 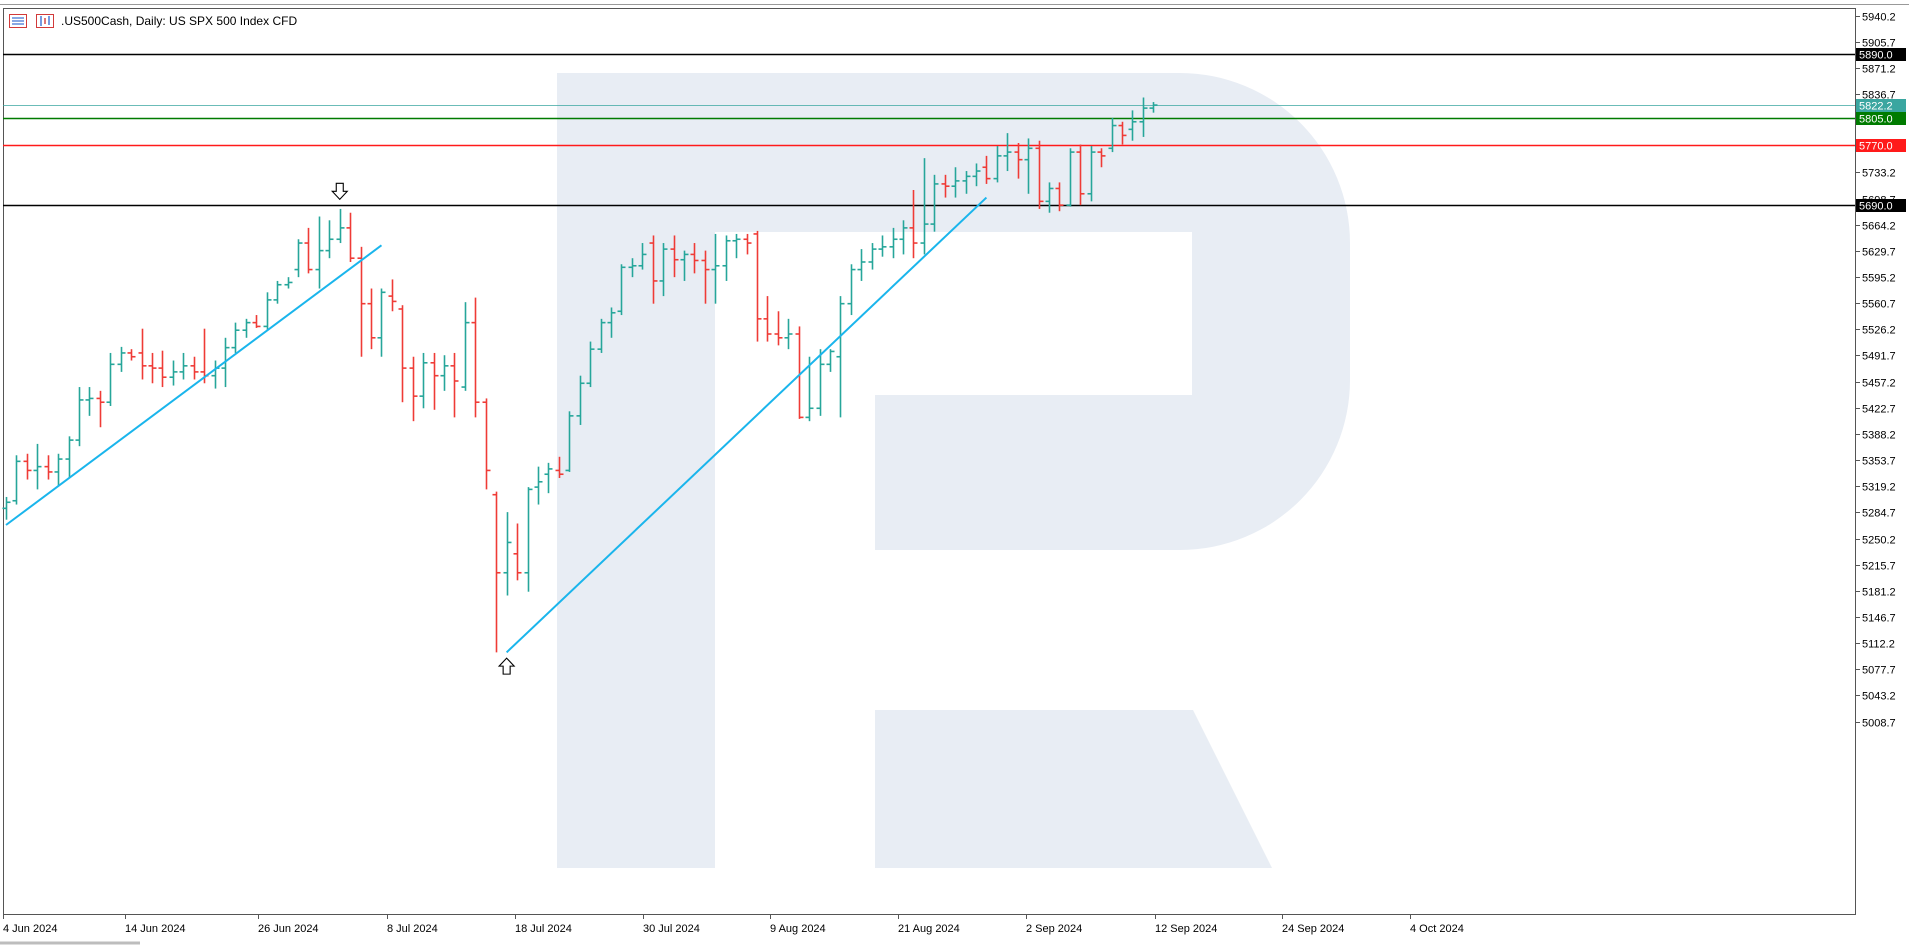 What do you see at coordinates (1876, 147) in the screenshot?
I see `price-level-tag-label: 5770.0` at bounding box center [1876, 147].